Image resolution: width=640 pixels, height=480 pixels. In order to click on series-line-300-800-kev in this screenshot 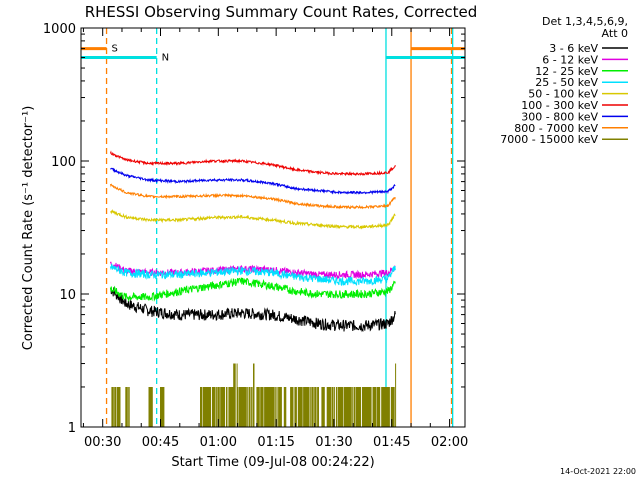, I will do `click(253, 181)`.